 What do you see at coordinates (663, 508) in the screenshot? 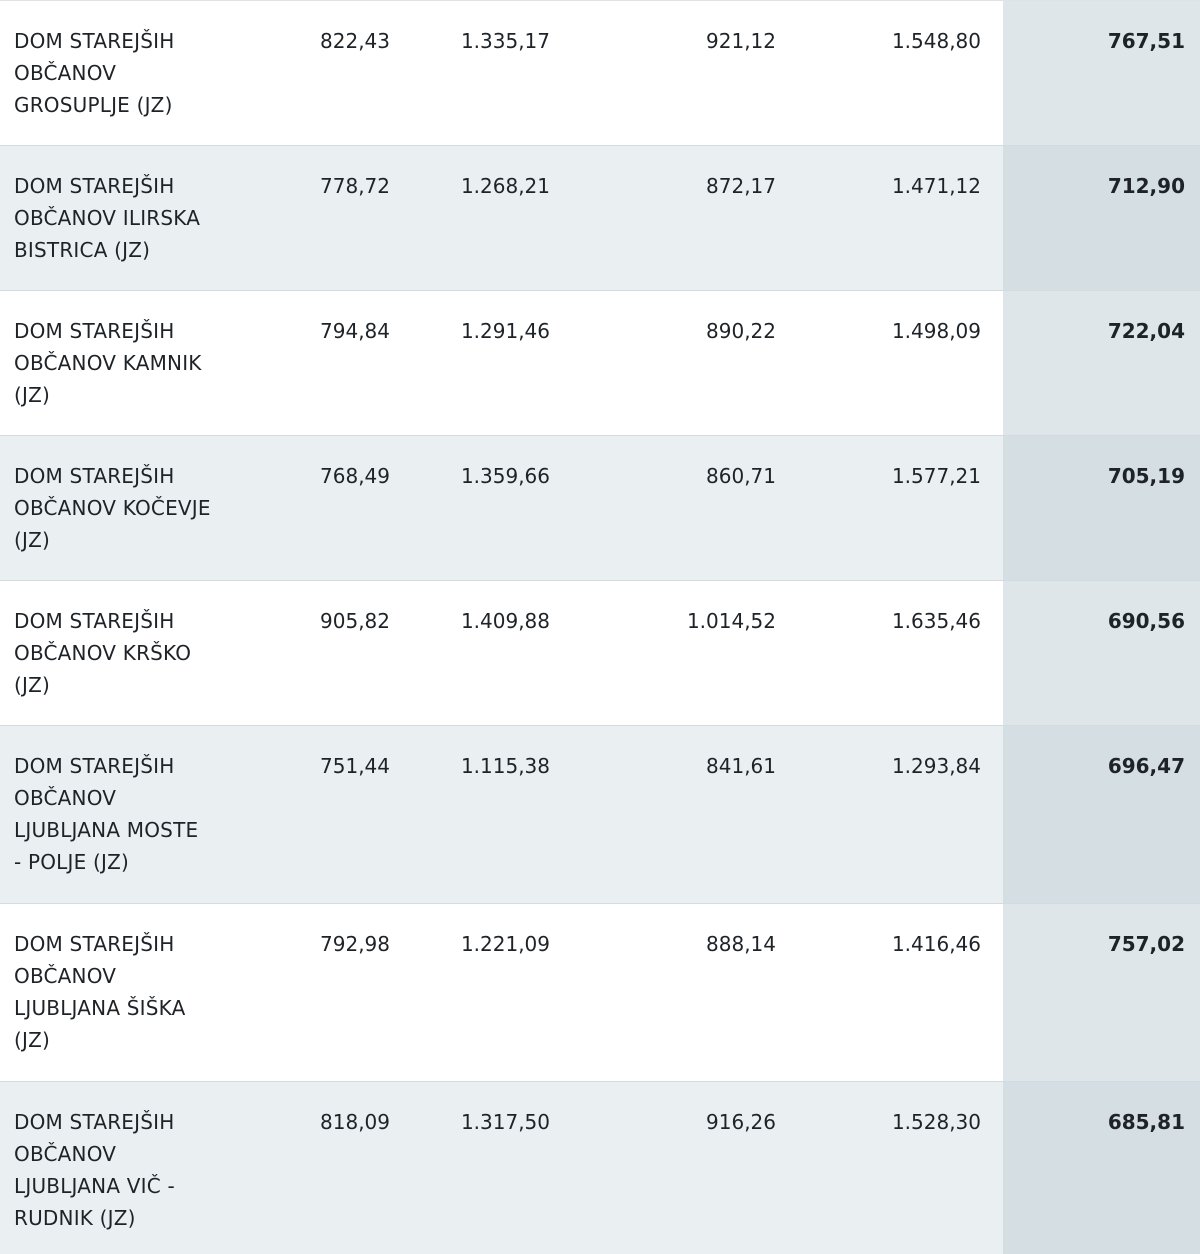
I see `value-cell: 860,71` at bounding box center [663, 508].